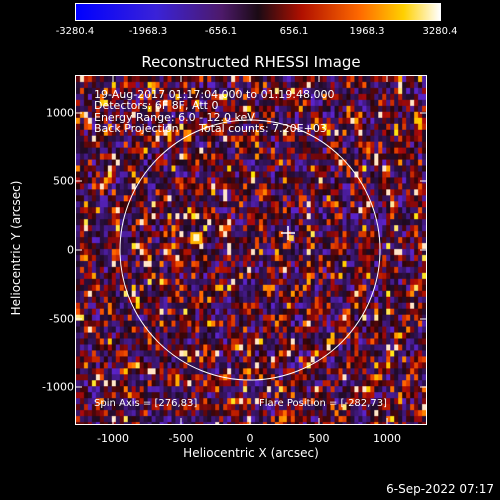 The width and height of the screenshot is (500, 500). What do you see at coordinates (387, 438) in the screenshot?
I see `x-tick-label: 1000` at bounding box center [387, 438].